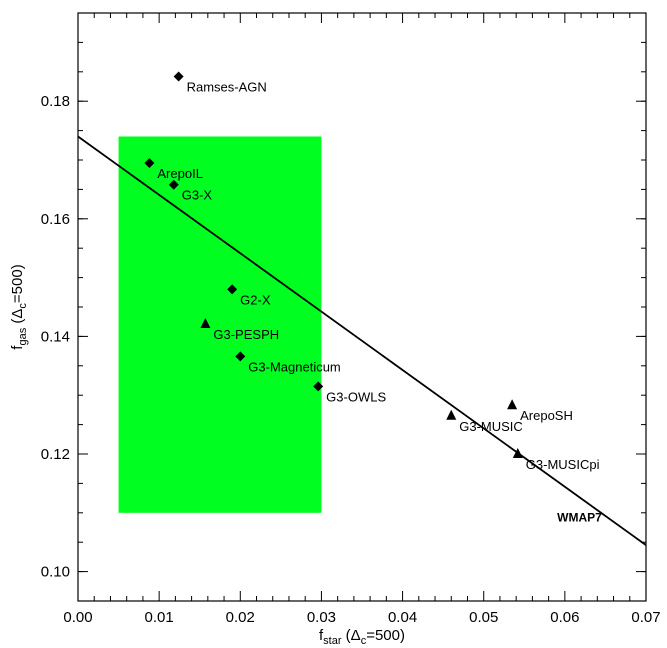 This screenshot has width=667, height=648. Describe the element at coordinates (294, 366) in the screenshot. I see `data-point-label: G3-Magneticum` at that location.